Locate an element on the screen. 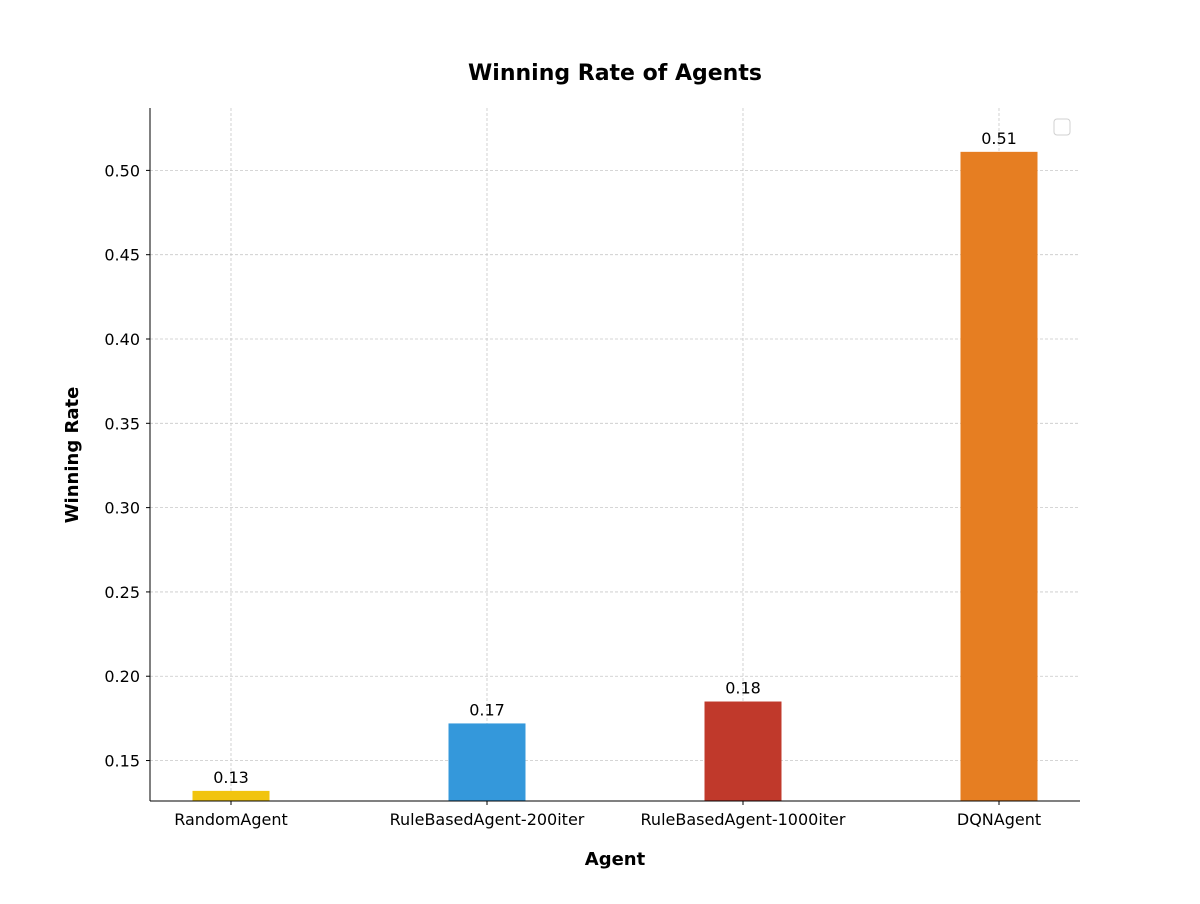  y-tick-label: 0.40 is located at coordinates (122, 339).